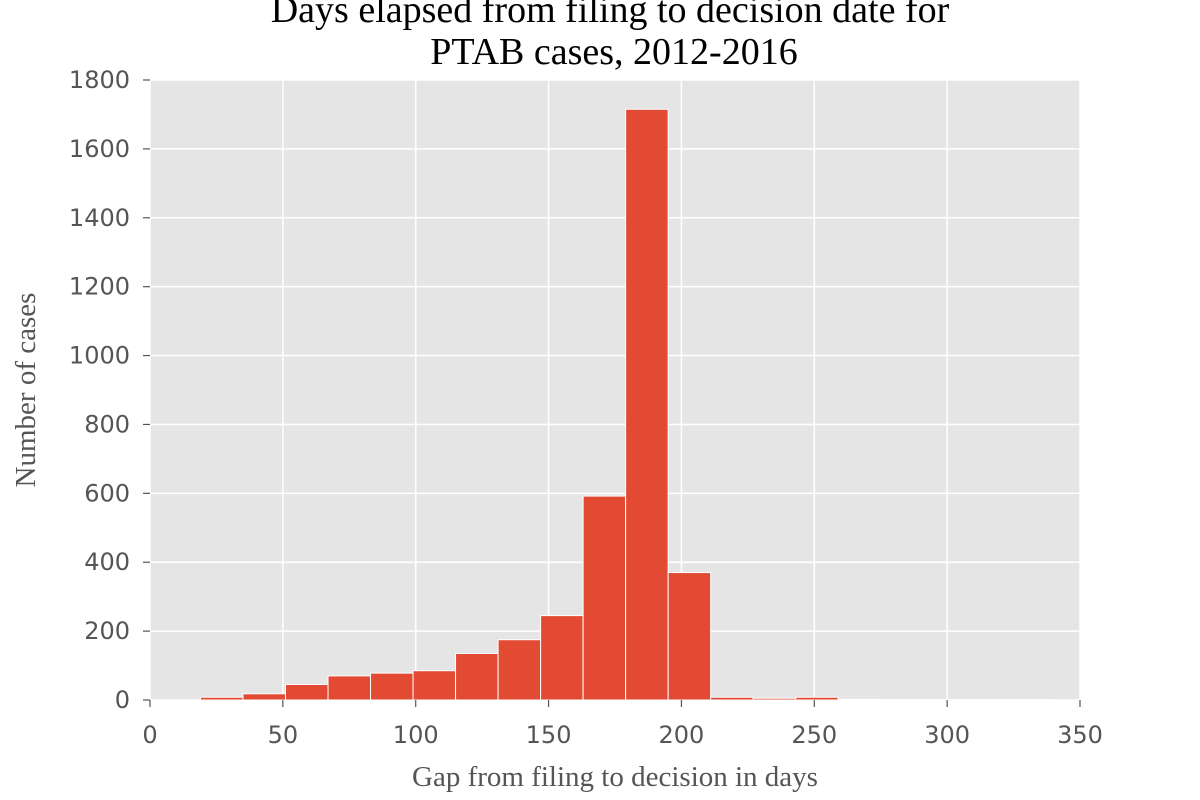  I want to click on y-tick-label: 200, so click(107, 631).